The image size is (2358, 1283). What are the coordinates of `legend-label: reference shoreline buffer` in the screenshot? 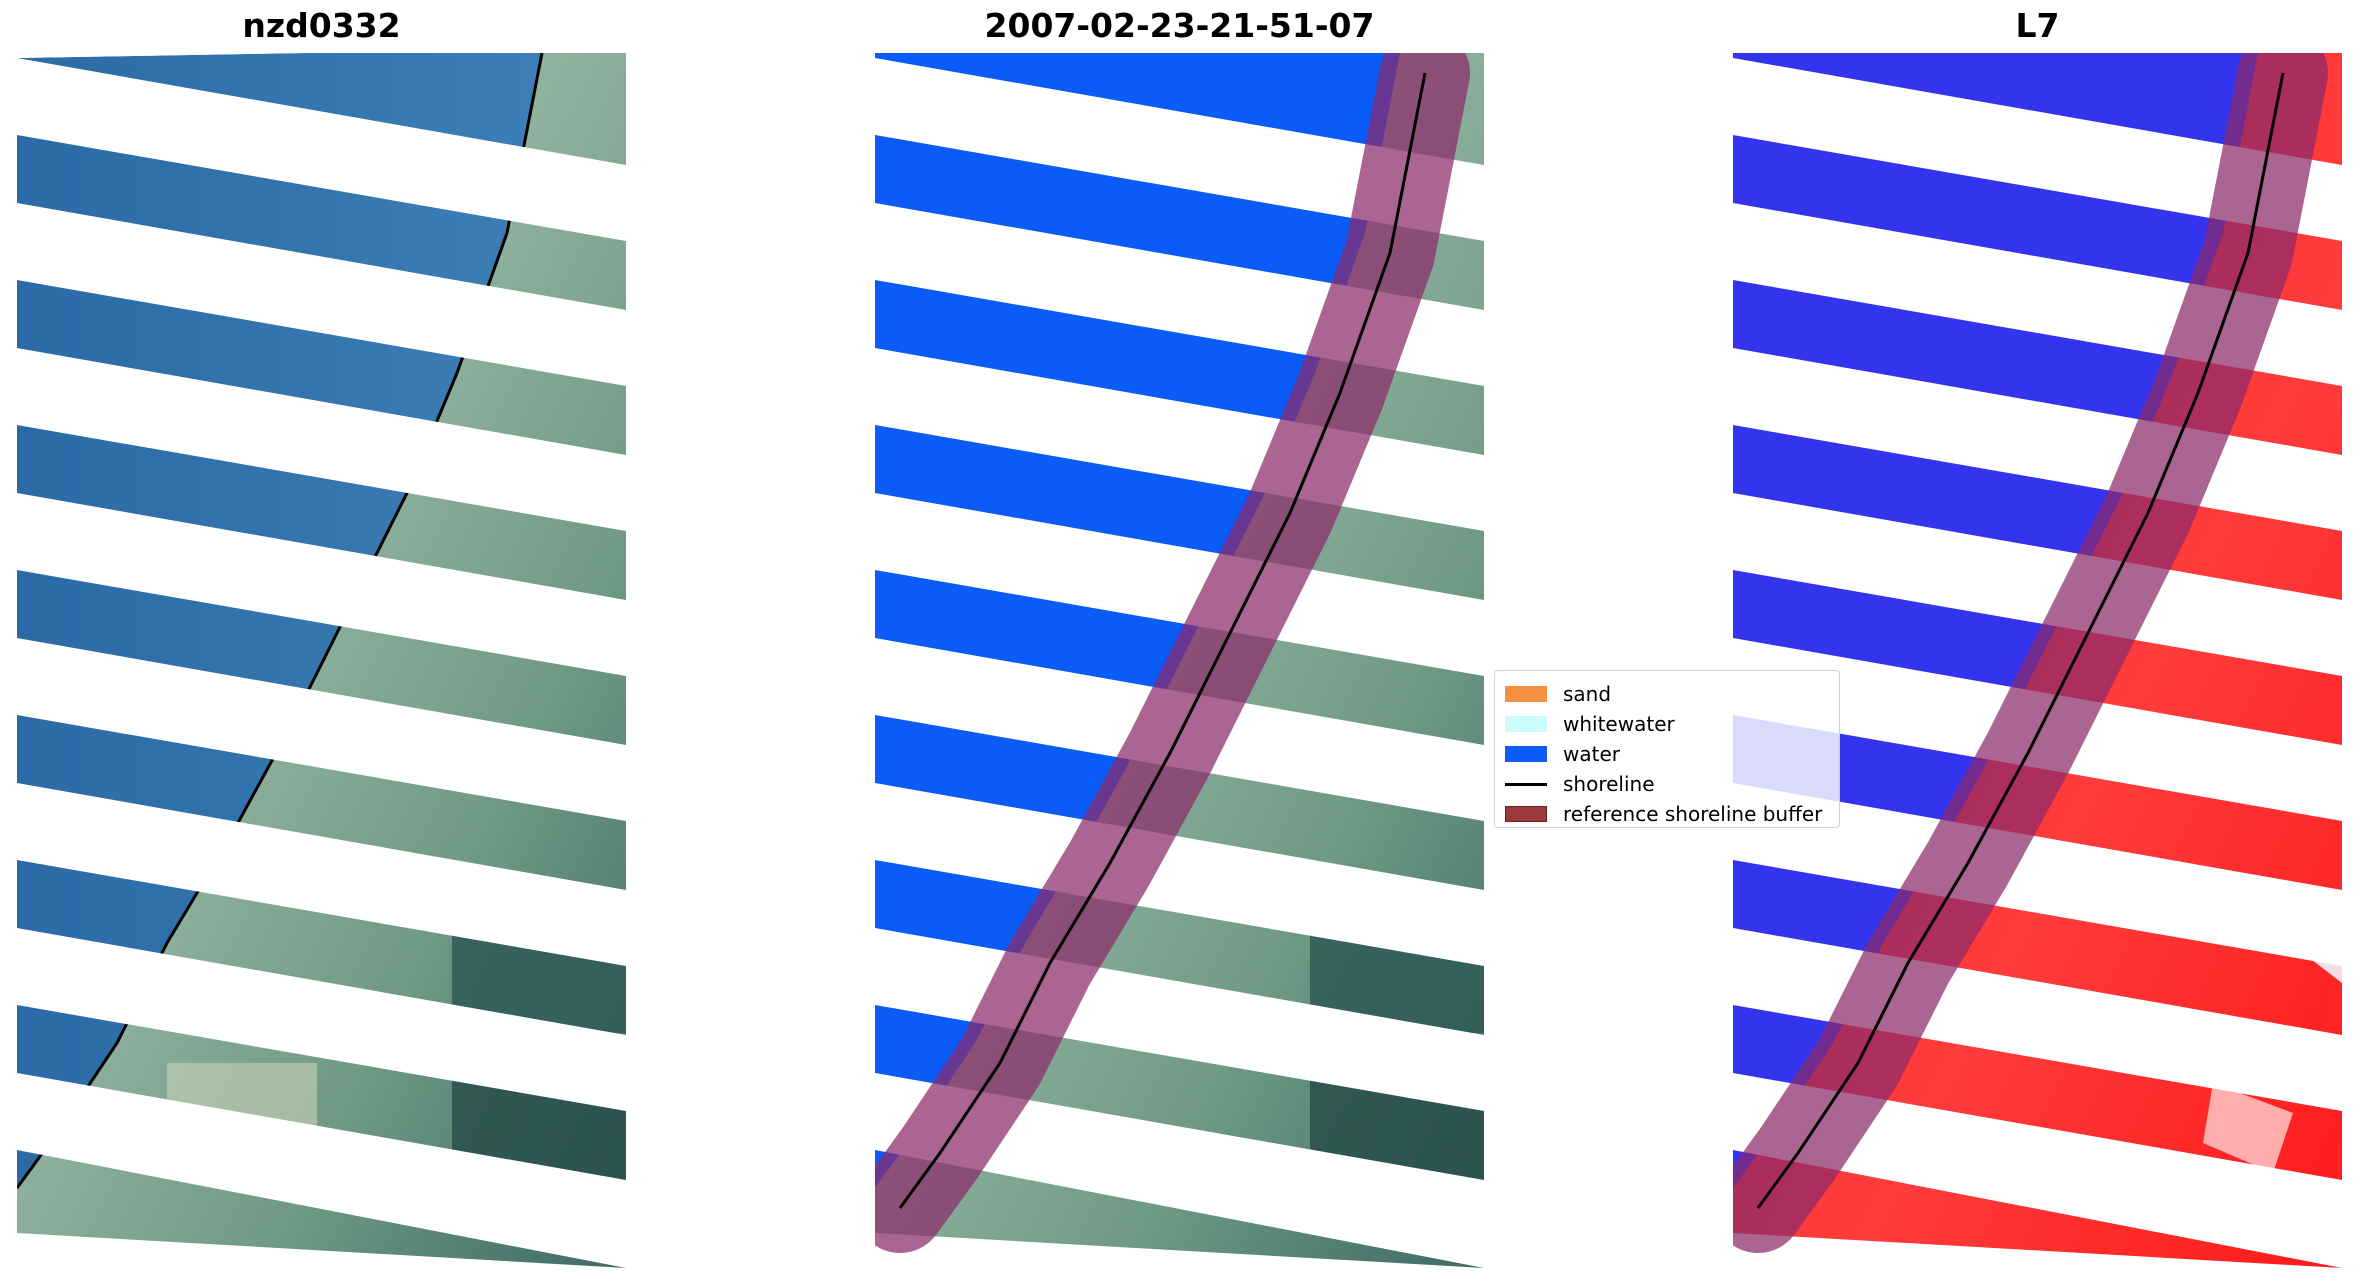 It's located at (1693, 814).